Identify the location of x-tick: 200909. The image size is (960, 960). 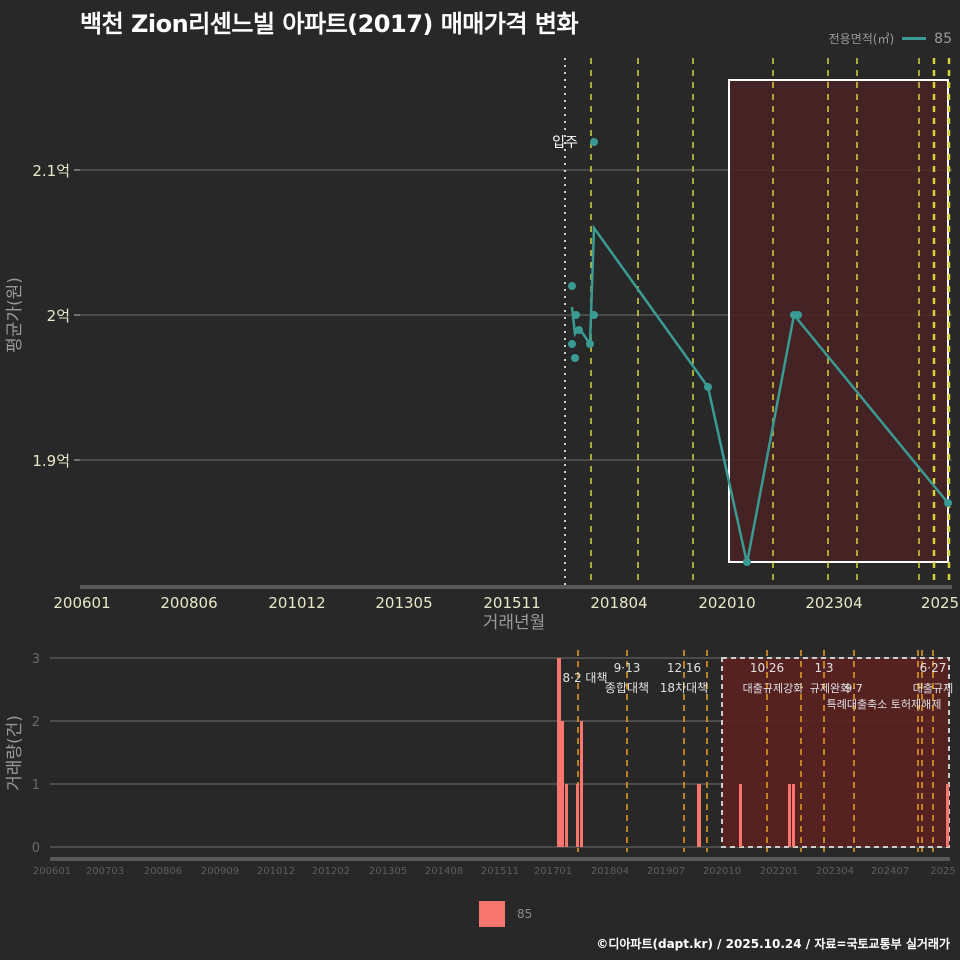
(220, 871).